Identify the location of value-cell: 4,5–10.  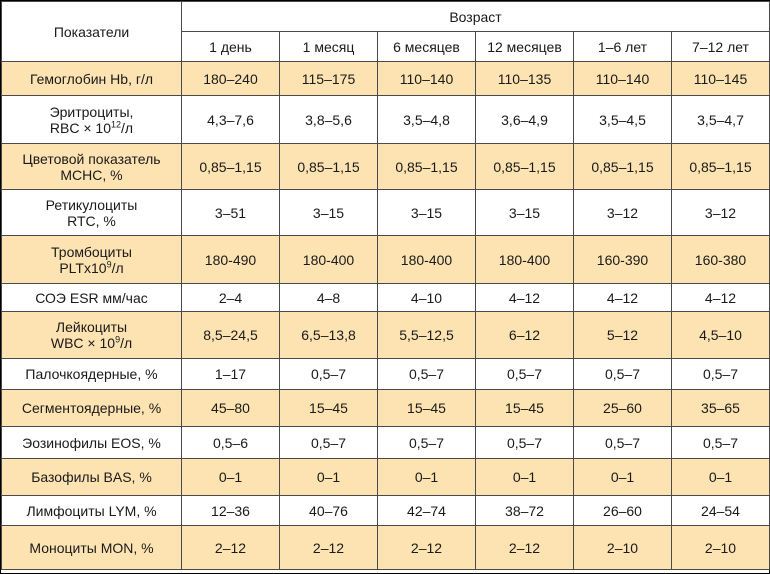
(720, 335).